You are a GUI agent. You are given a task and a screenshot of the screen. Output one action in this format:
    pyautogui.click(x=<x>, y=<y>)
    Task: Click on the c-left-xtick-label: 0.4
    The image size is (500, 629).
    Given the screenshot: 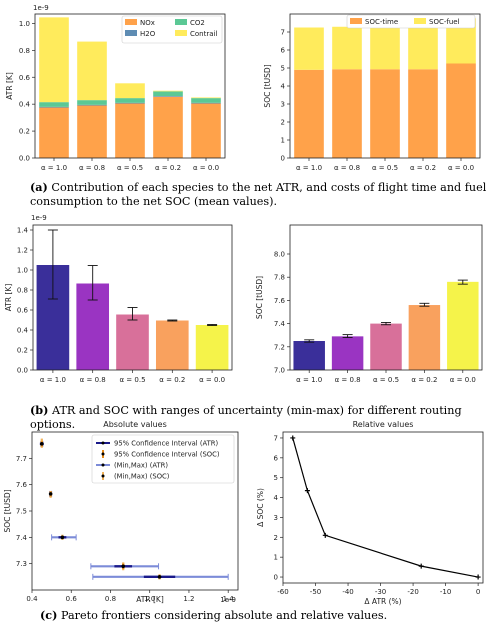 What is the action you would take?
    pyautogui.click(x=32, y=599)
    